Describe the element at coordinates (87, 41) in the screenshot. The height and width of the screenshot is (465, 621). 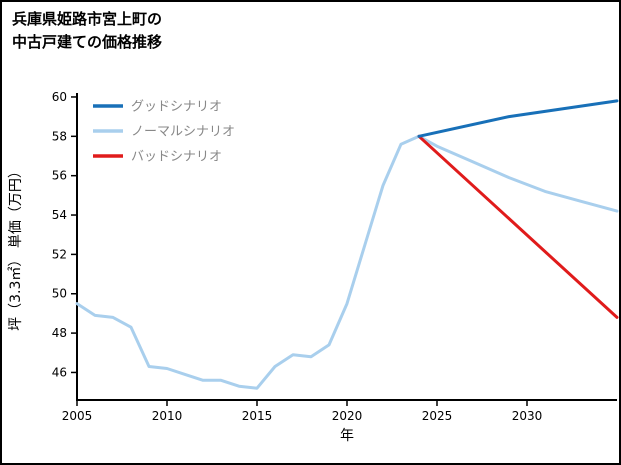
I see `page-title-line2: 中古戸建ての価格推移` at that location.